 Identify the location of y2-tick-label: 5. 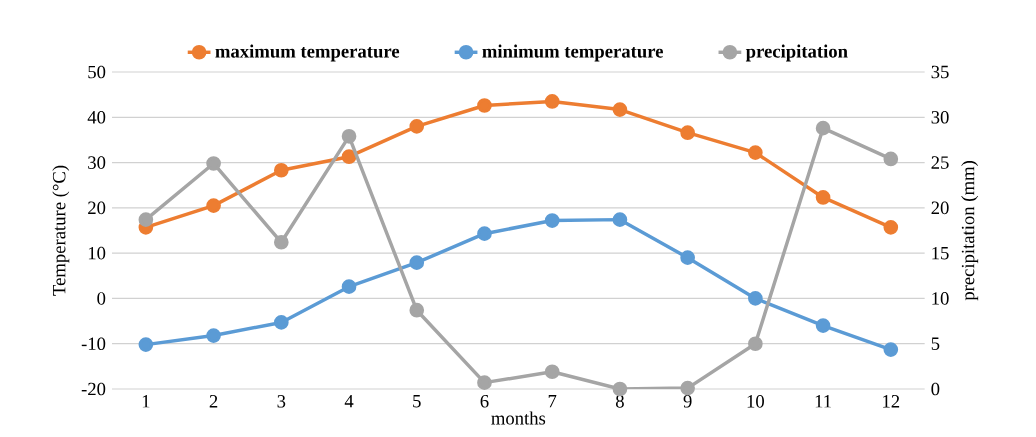
(935, 343).